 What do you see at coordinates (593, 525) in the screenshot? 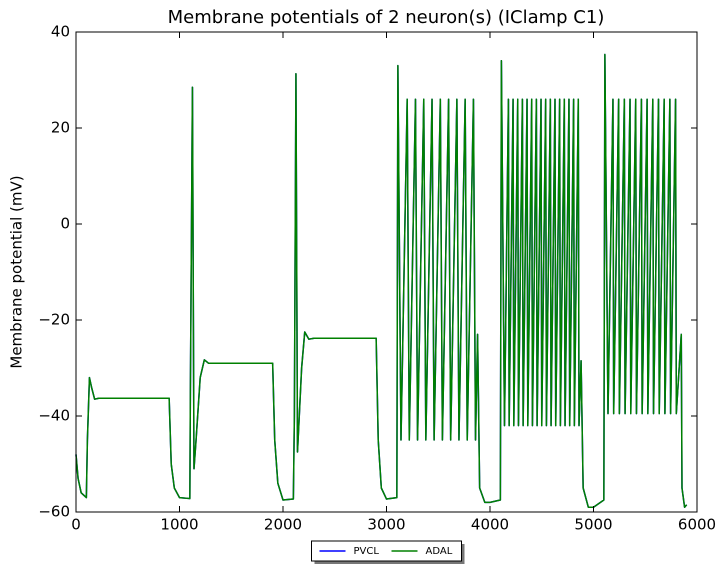
I see `x-tick-label: 5000` at bounding box center [593, 525].